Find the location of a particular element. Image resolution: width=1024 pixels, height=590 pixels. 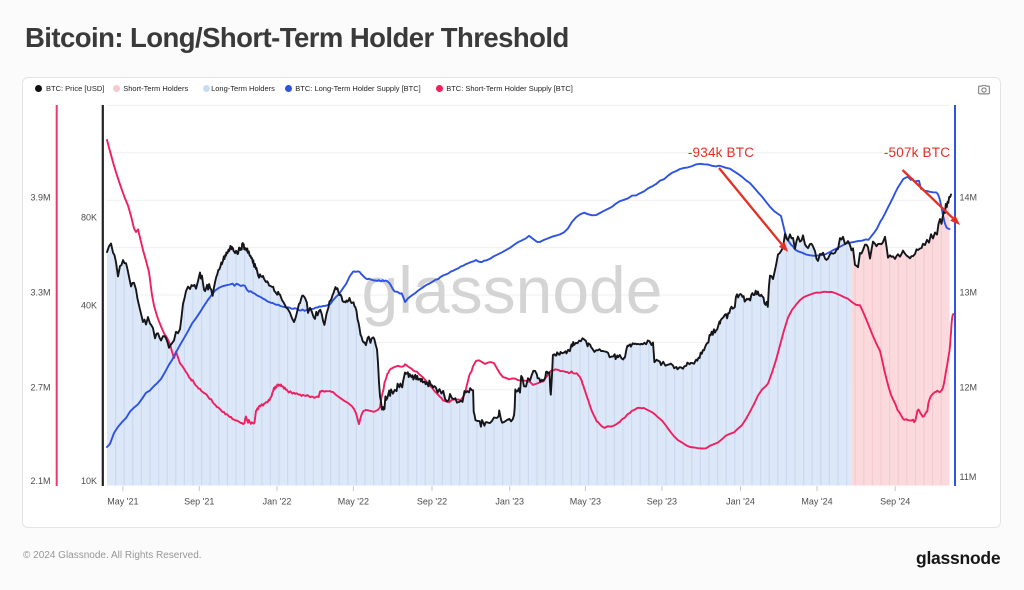

svg-text: glassnode is located at coordinates (512, 290).